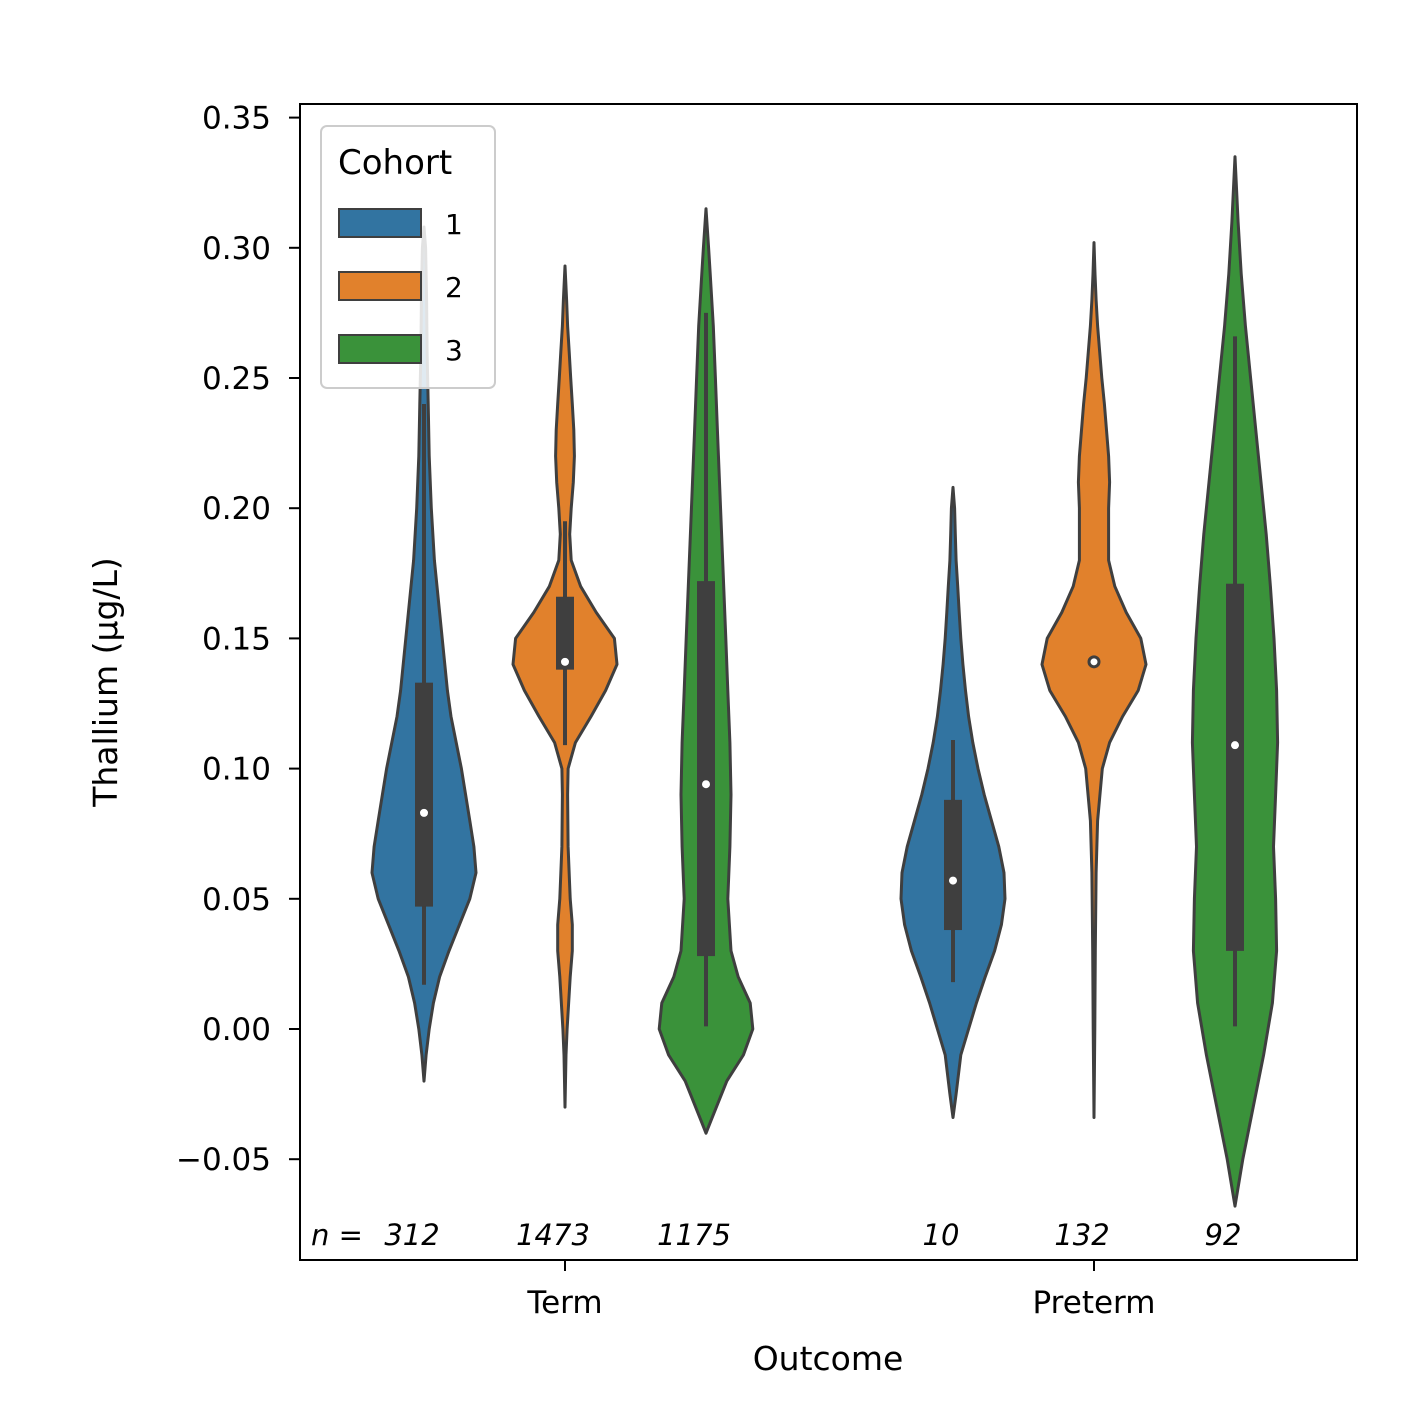 The height and width of the screenshot is (1425, 1425). What do you see at coordinates (454, 287) in the screenshot?
I see `legend-label-2: 2` at bounding box center [454, 287].